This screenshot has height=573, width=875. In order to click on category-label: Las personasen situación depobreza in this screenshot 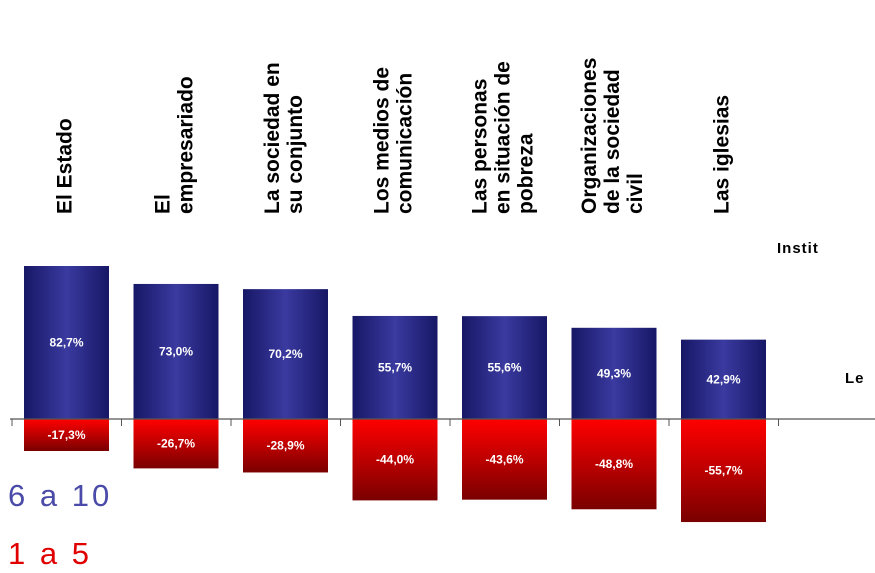, I will do `click(503, 137)`.